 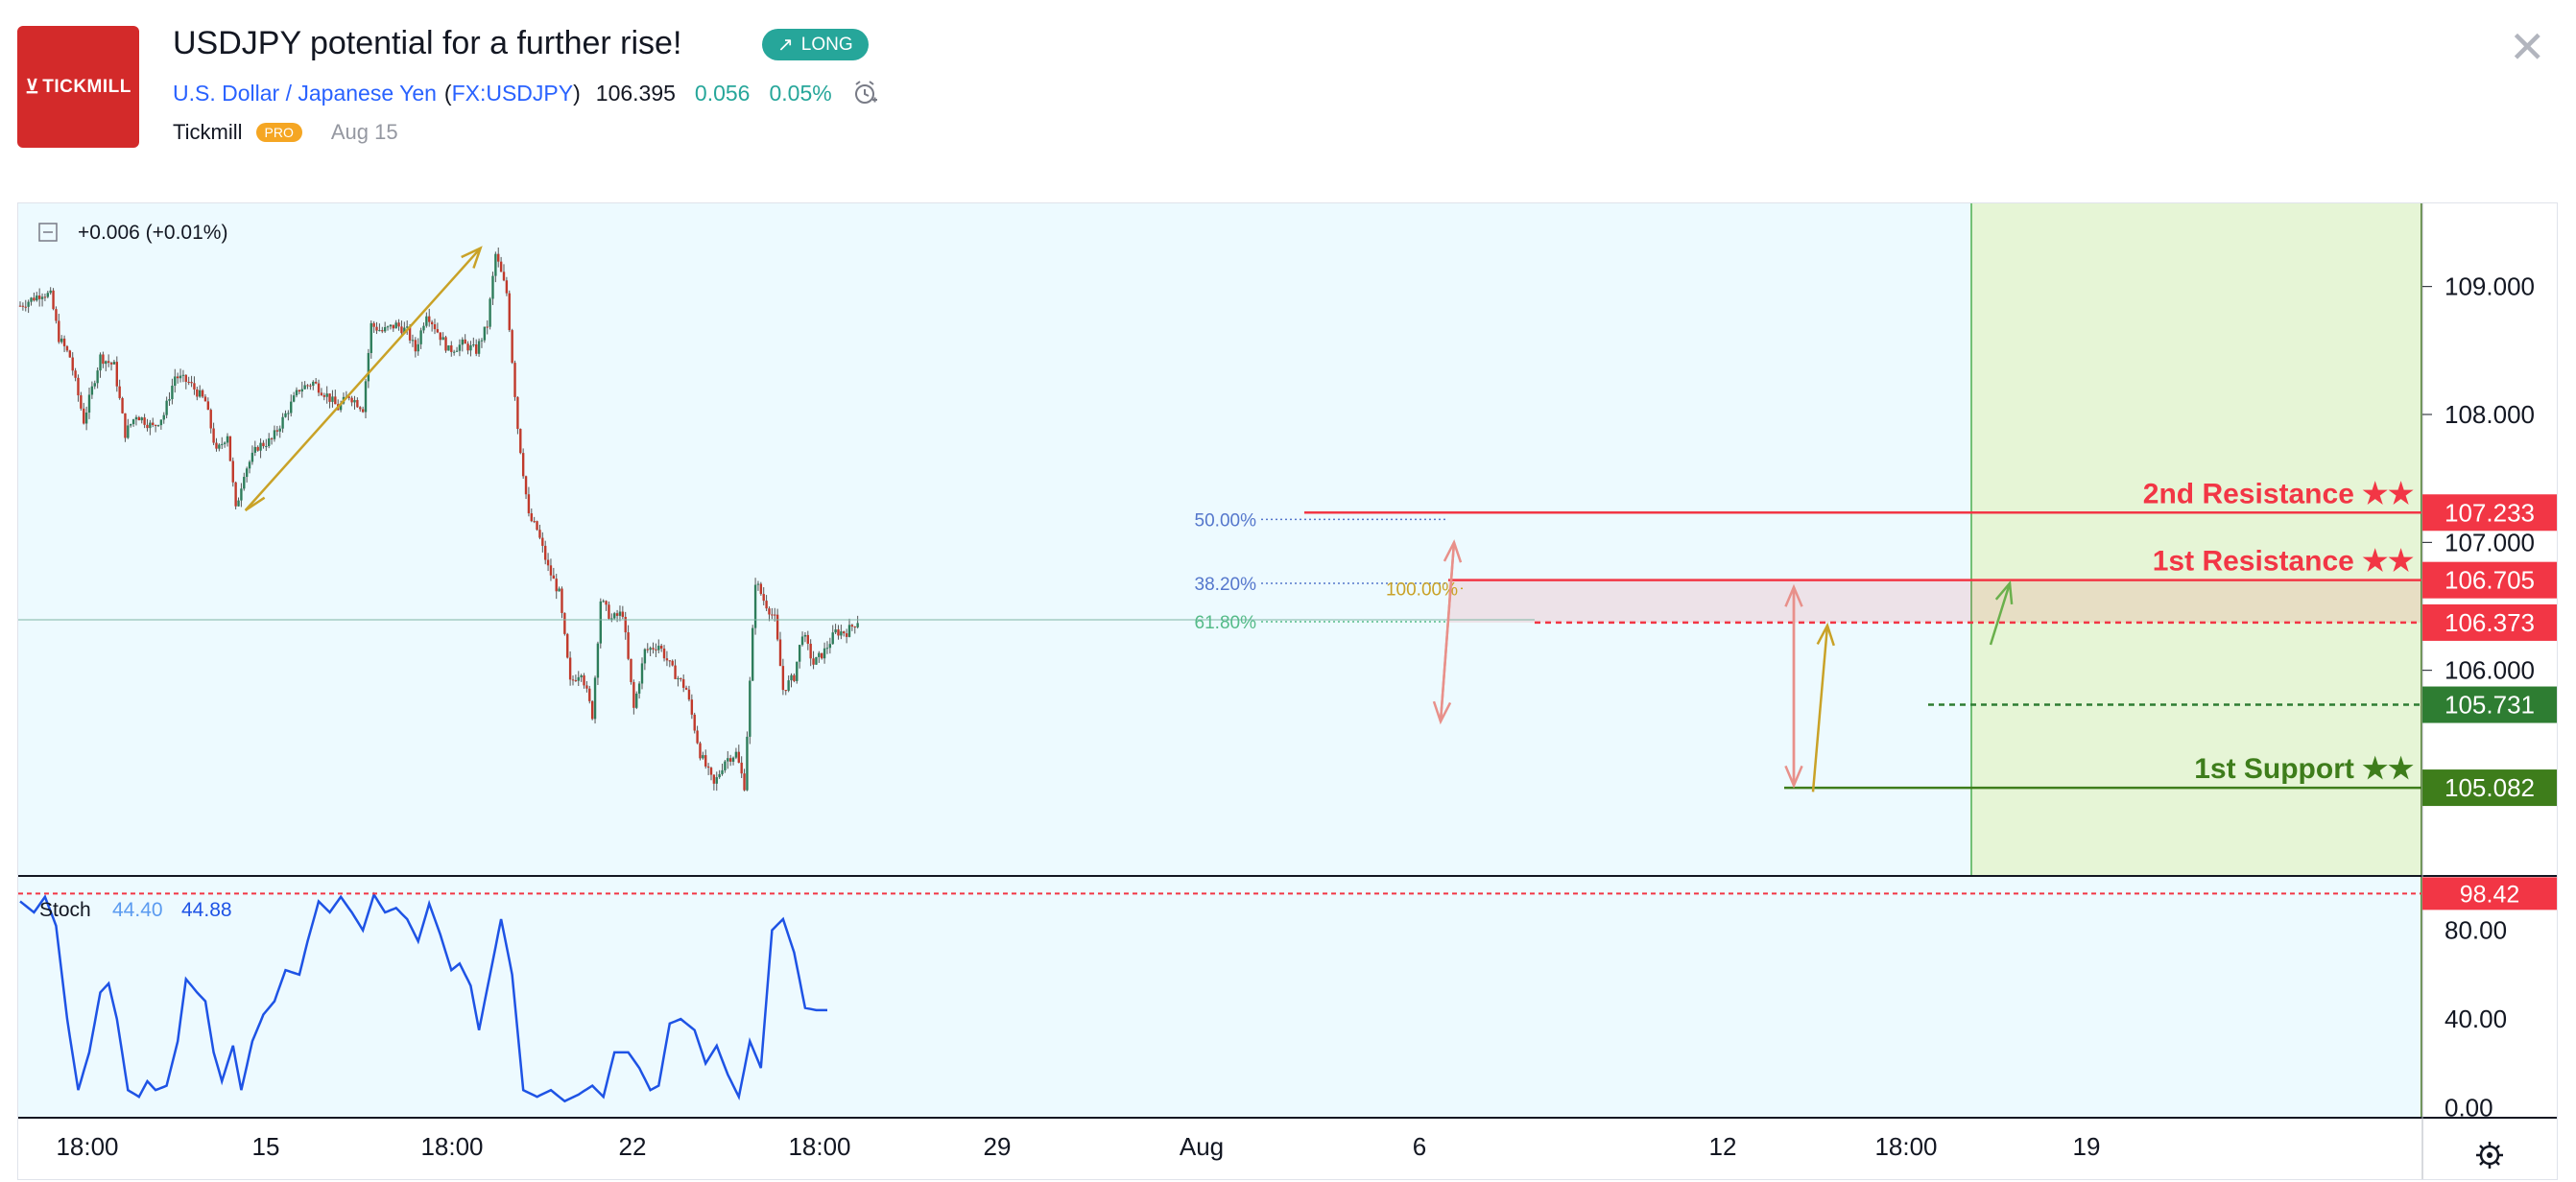 What do you see at coordinates (208, 132) in the screenshot?
I see `author-name: Tickmill` at bounding box center [208, 132].